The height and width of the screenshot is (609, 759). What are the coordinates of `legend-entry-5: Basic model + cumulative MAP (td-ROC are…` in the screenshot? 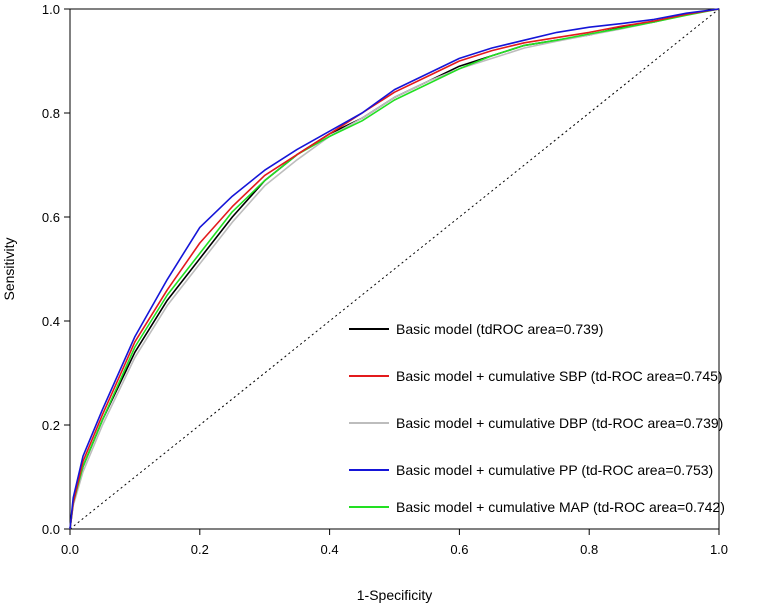 It's located at (560, 507).